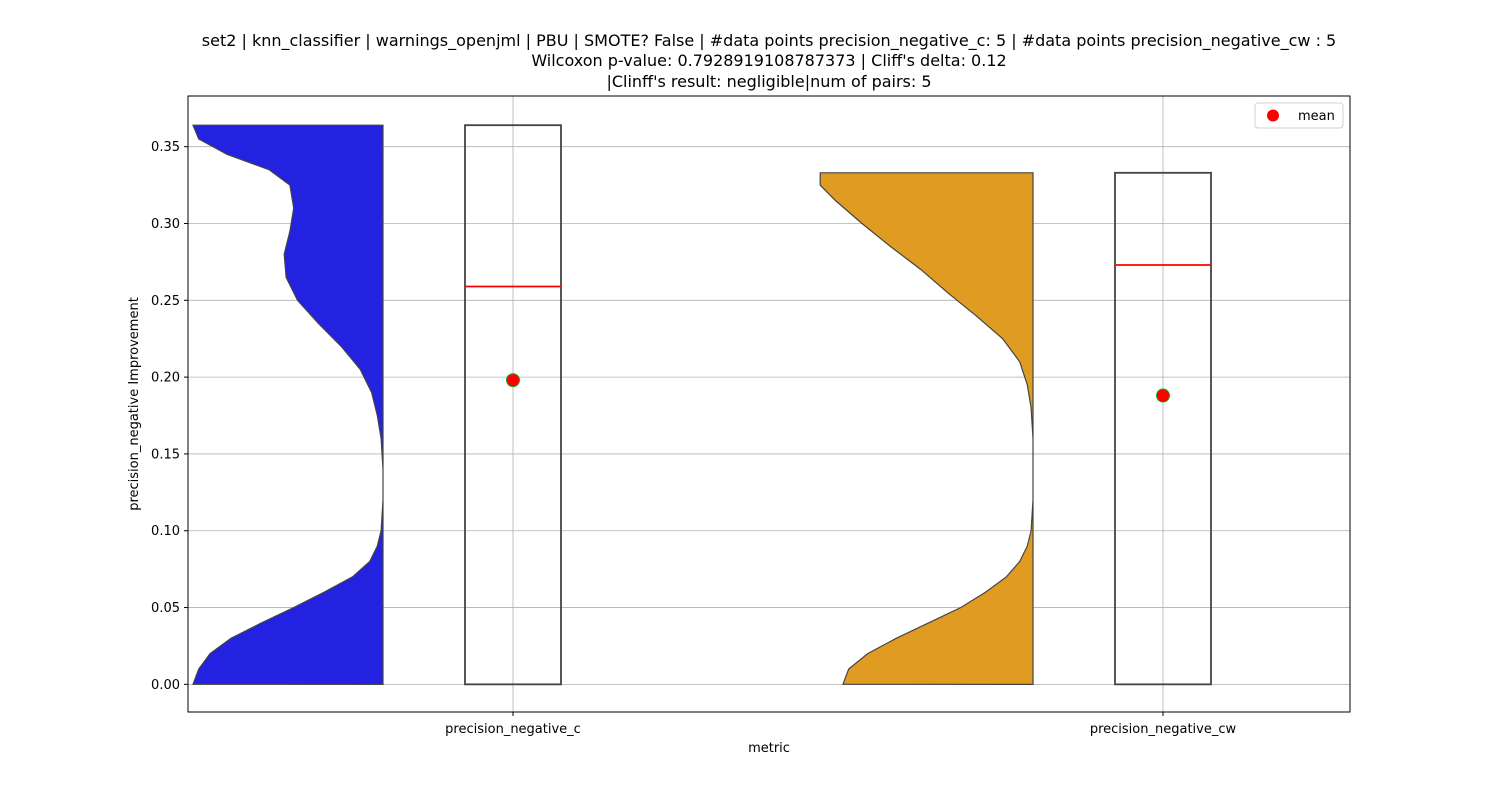  Describe the element at coordinates (513, 405) in the screenshot. I see `box-precision_negative_c` at that location.